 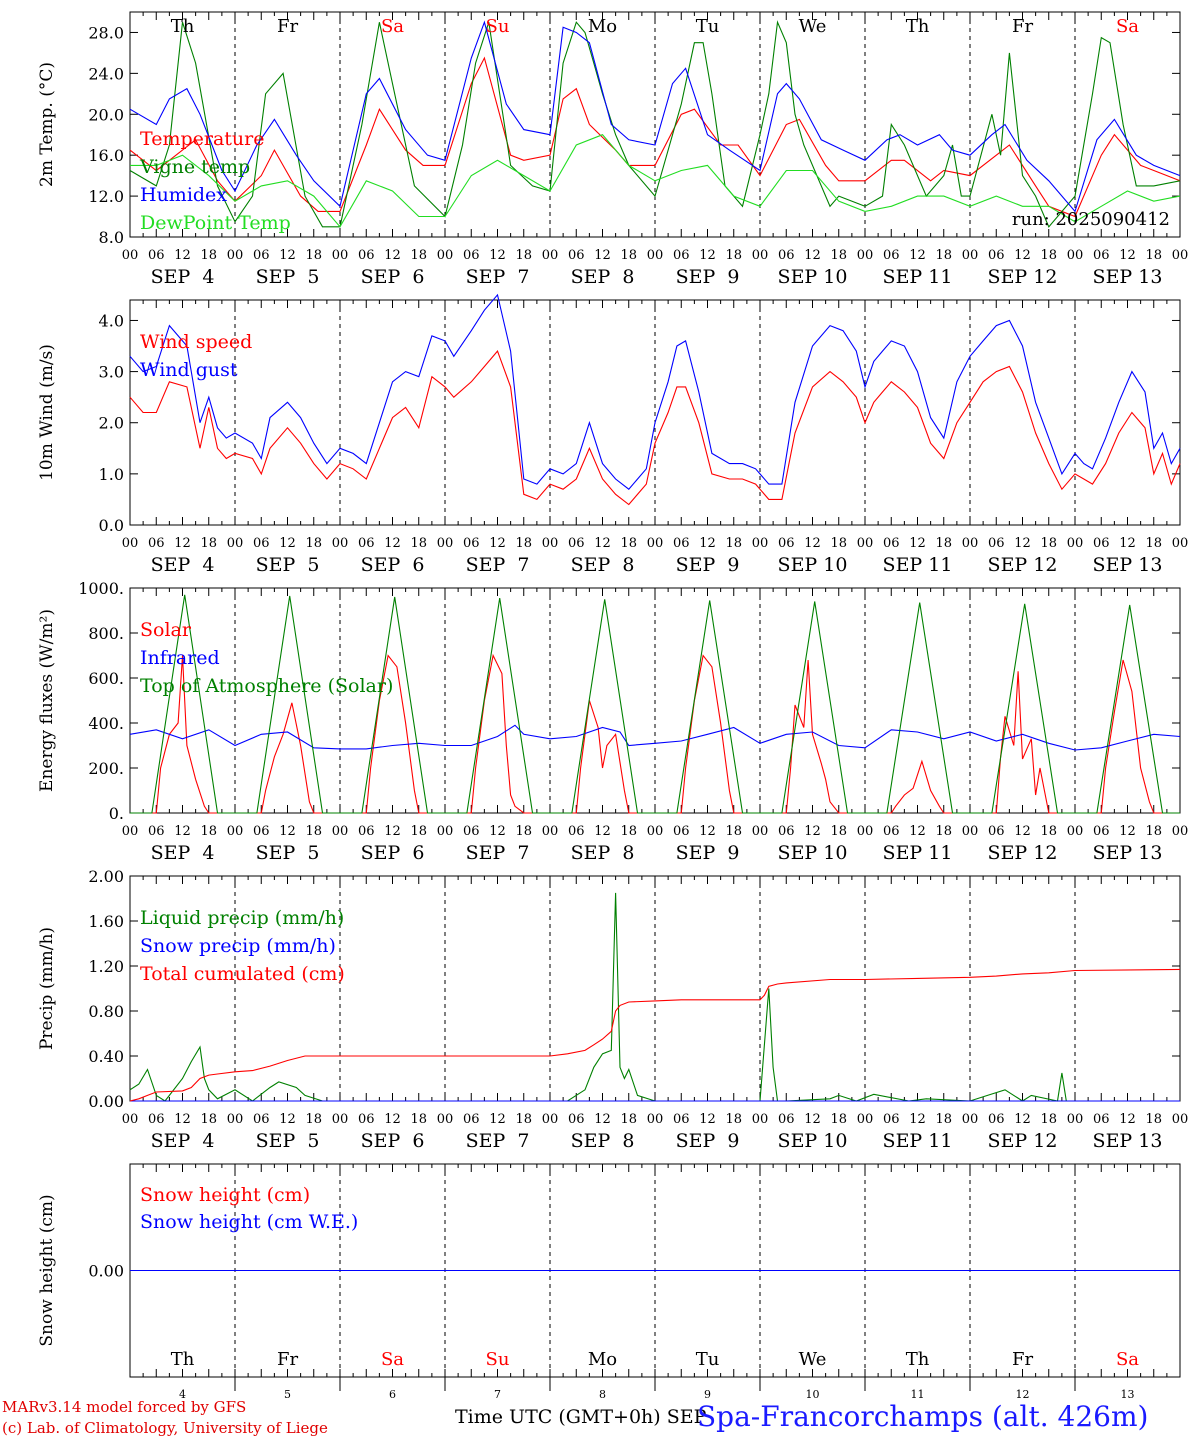 What do you see at coordinates (242, 974) in the screenshot?
I see `legend-entry: Total cumulated (cm)` at bounding box center [242, 974].